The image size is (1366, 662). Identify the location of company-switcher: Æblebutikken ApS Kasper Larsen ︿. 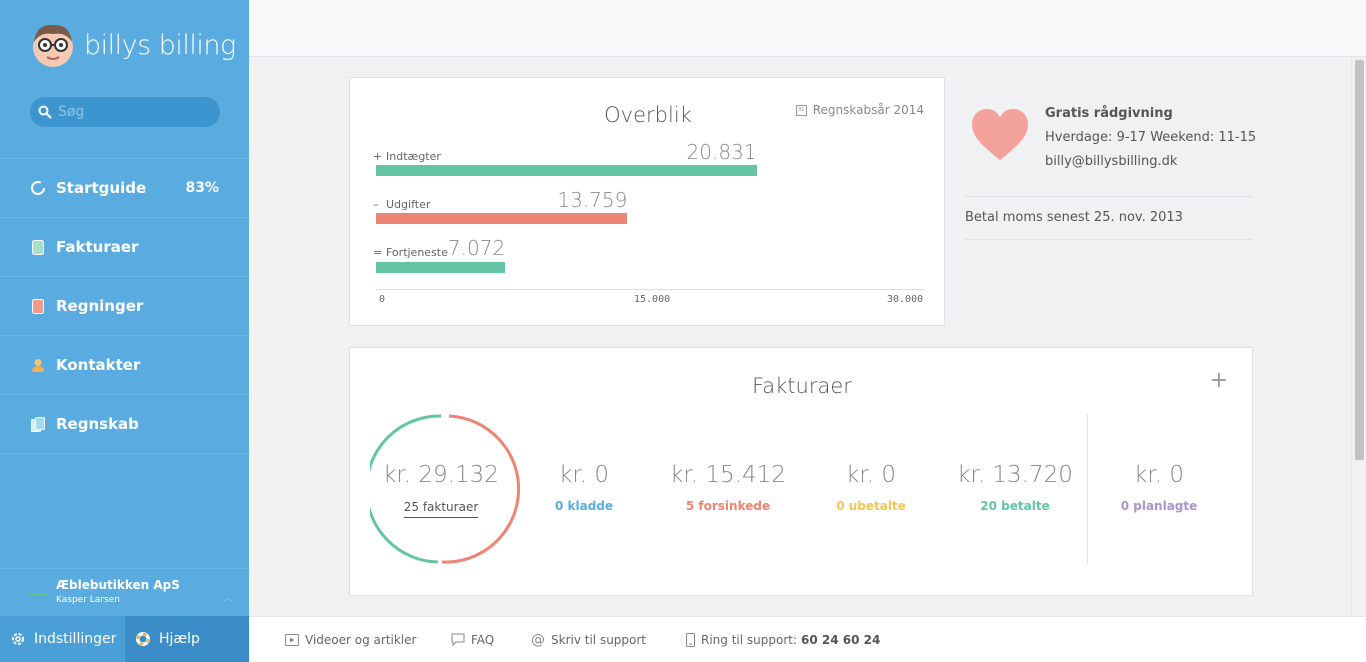
(124, 592).